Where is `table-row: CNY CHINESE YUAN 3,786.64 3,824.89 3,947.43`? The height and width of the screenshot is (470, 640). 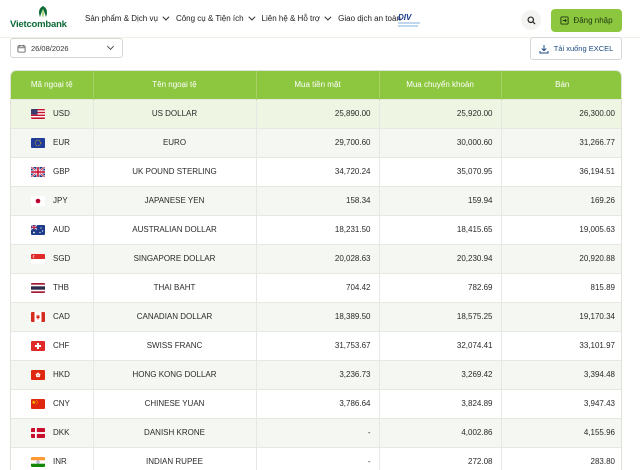 table-row: CNY CHINESE YUAN 3,786.64 3,824.89 3,947.43 is located at coordinates (316, 403).